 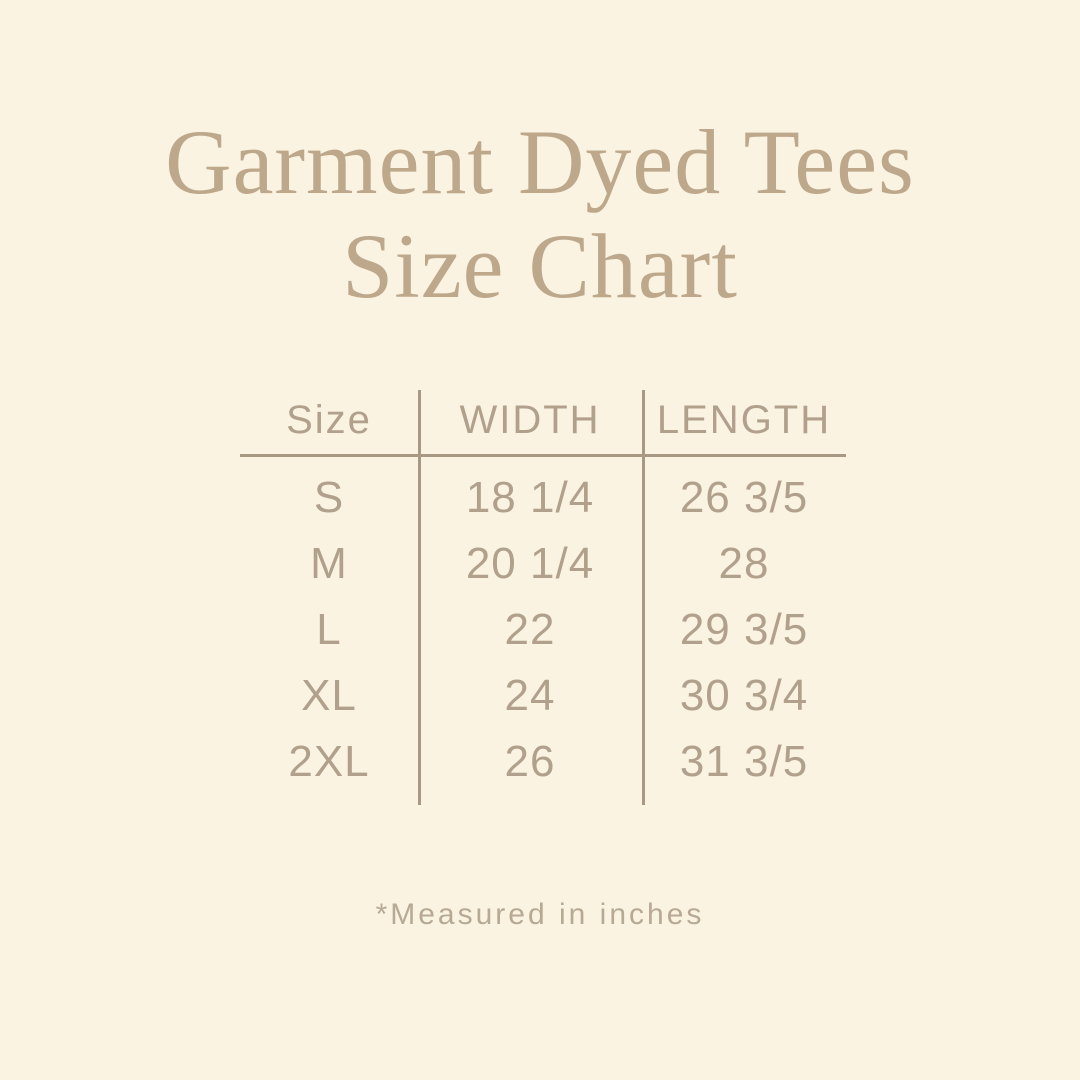 I want to click on table-row: L 22 29 3/5, so click(x=543, y=630).